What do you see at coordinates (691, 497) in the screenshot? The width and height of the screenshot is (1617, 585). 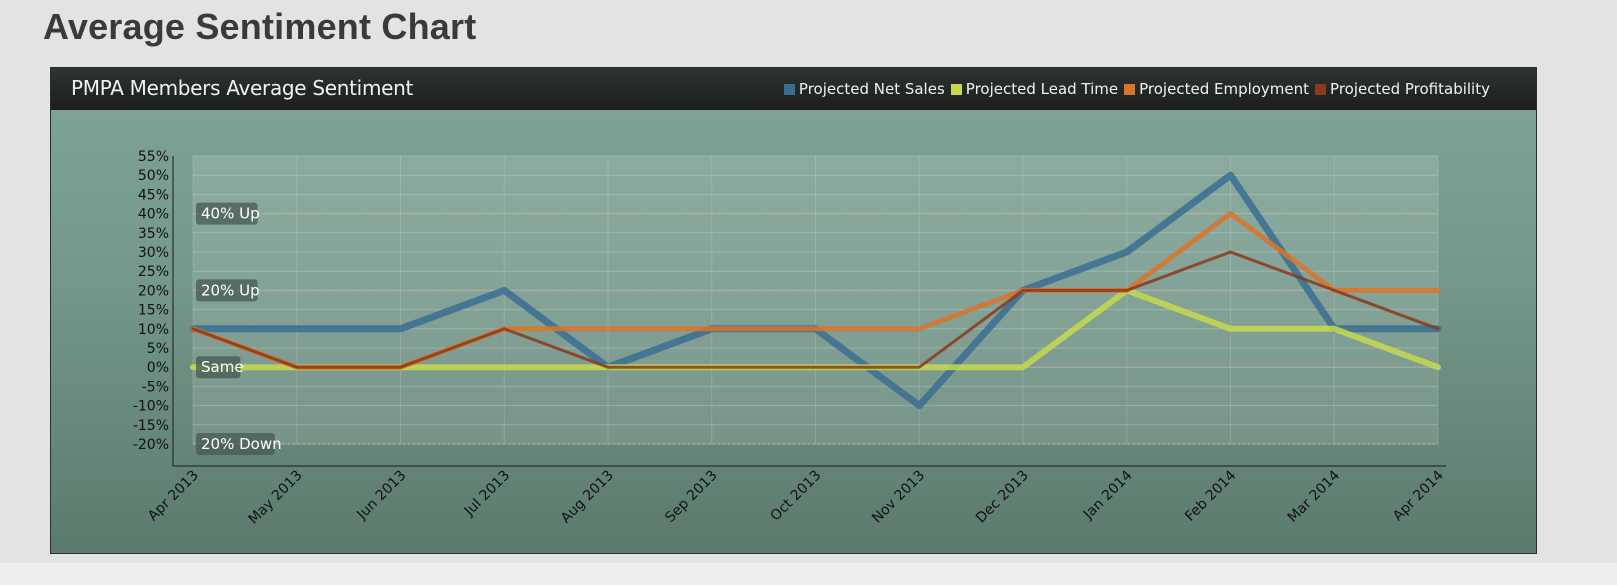 I see `x-tick-label: Sep 2013` at bounding box center [691, 497].